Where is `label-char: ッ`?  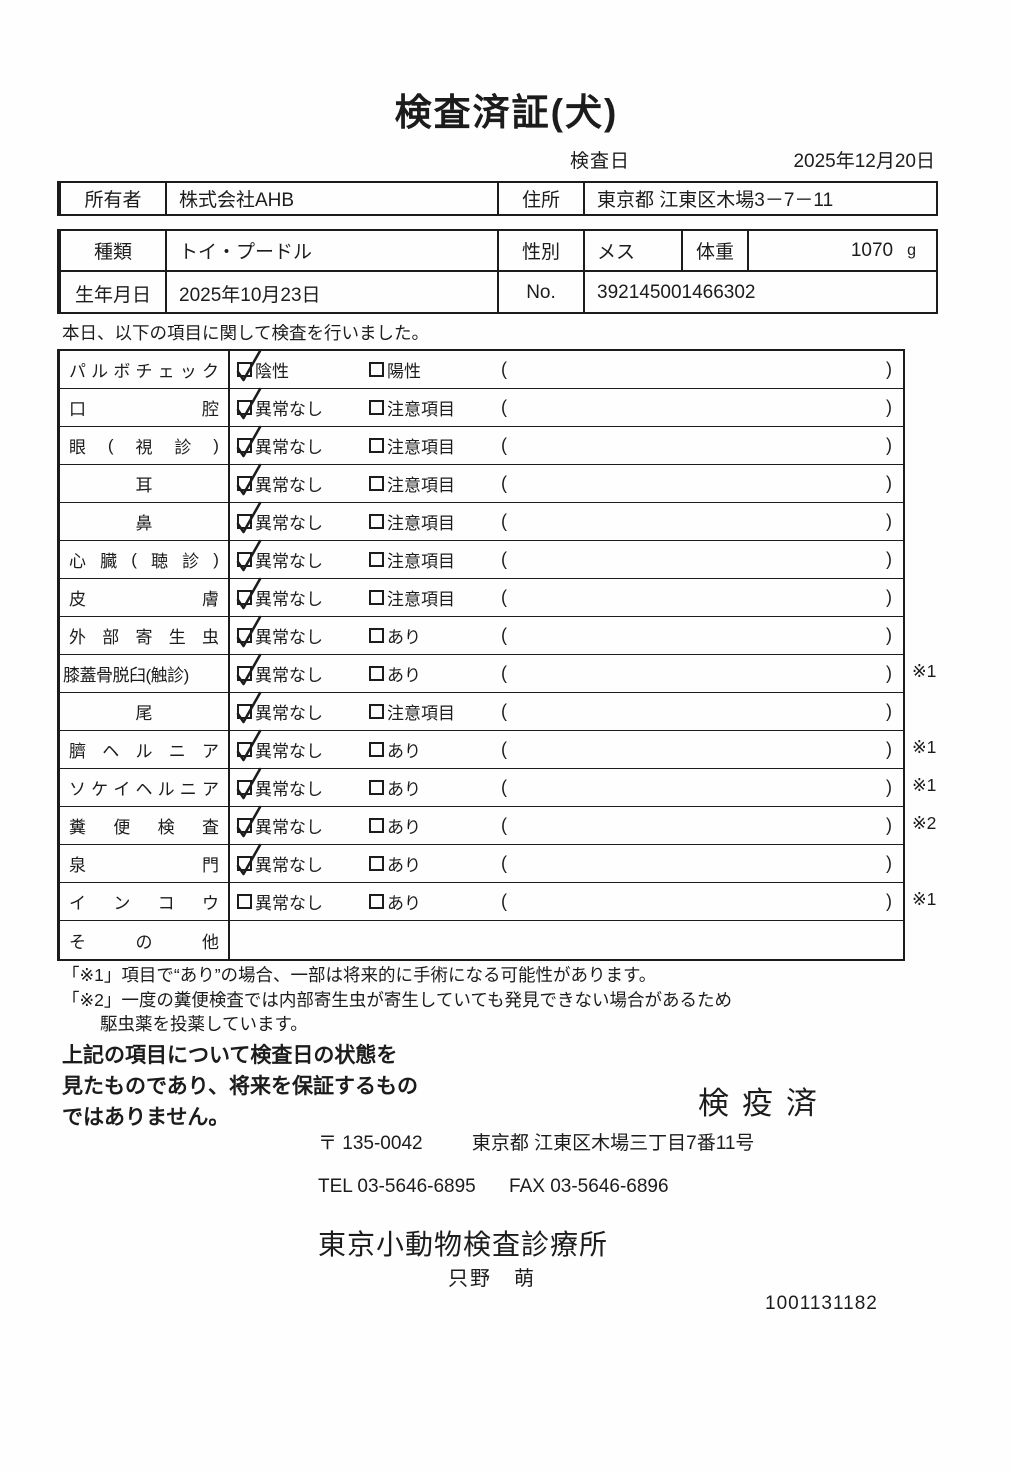 label-char: ッ is located at coordinates (188, 371).